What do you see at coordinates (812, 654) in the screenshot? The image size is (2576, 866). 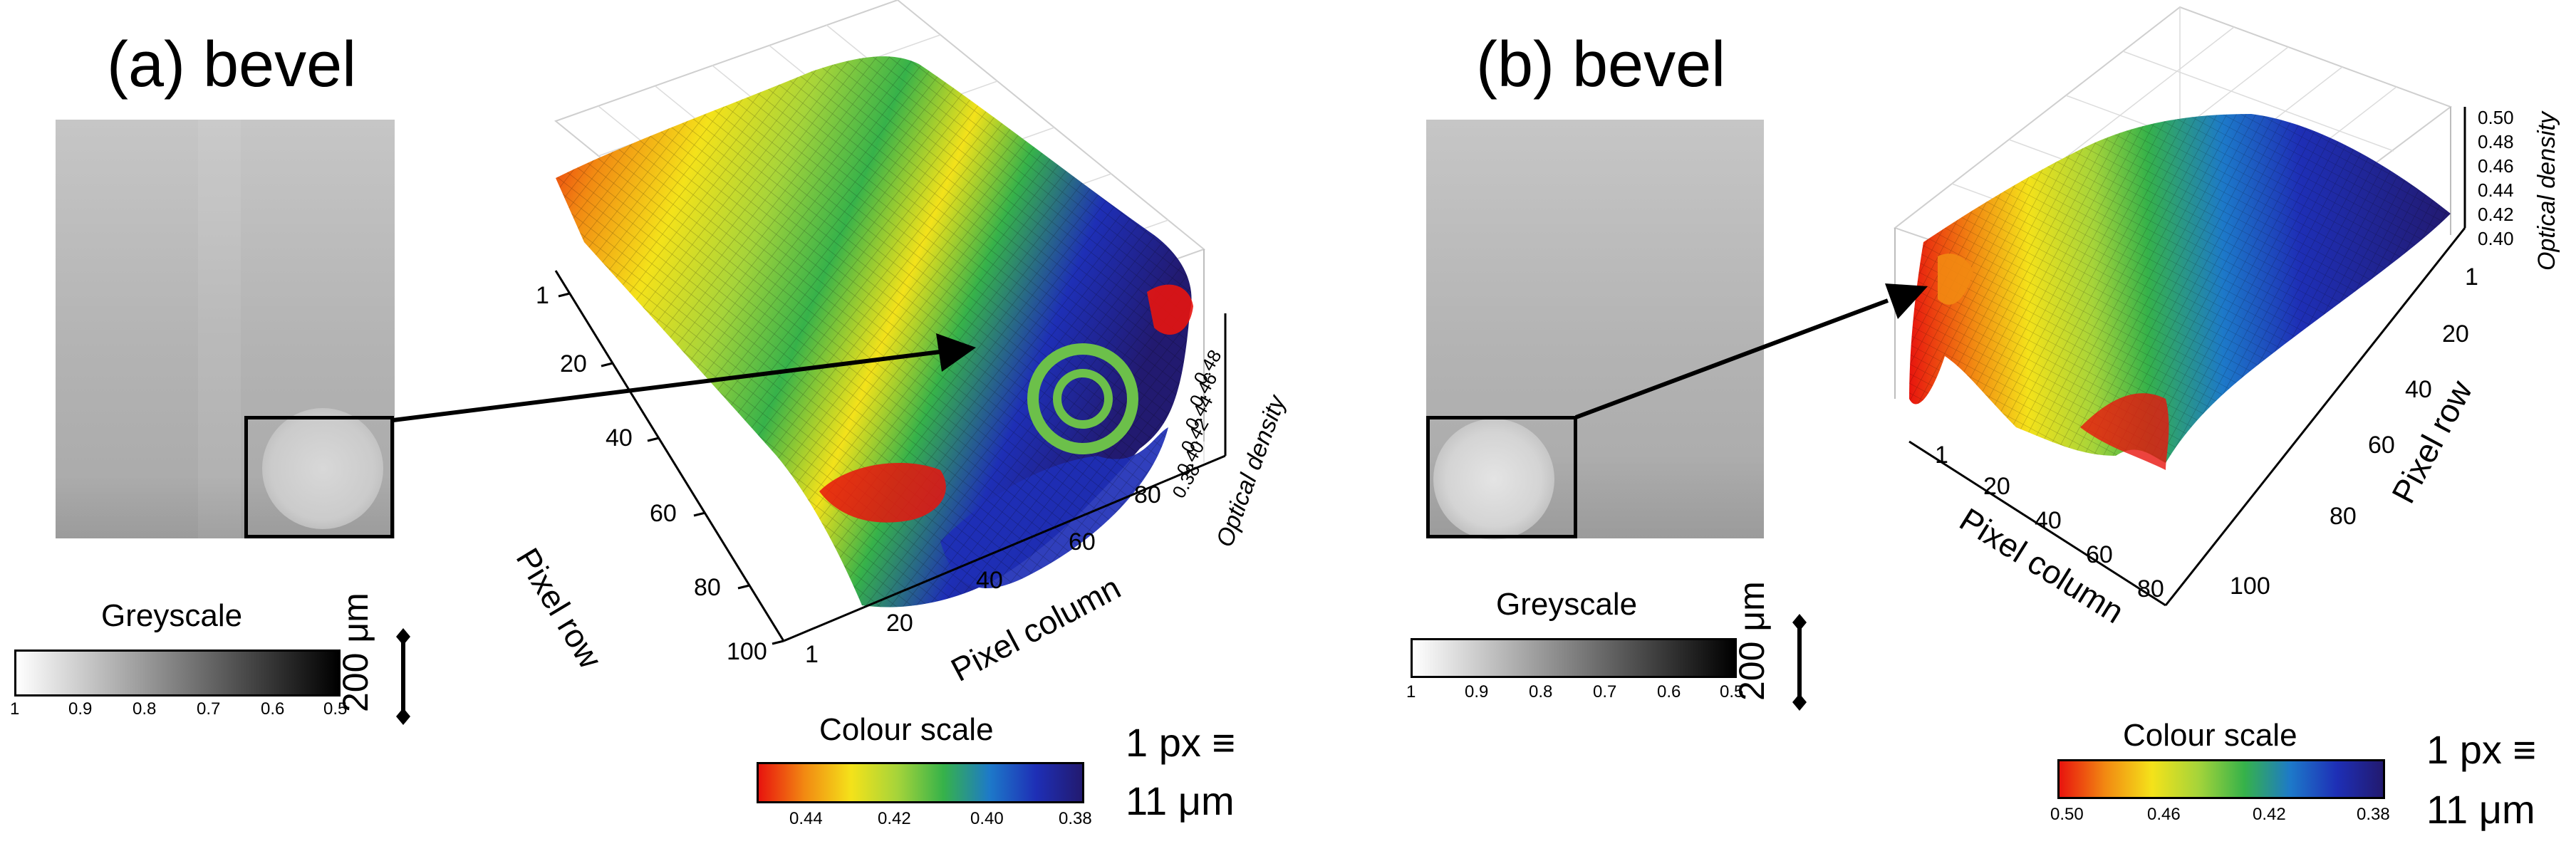 I see `panel-a-col-tick: 1` at bounding box center [812, 654].